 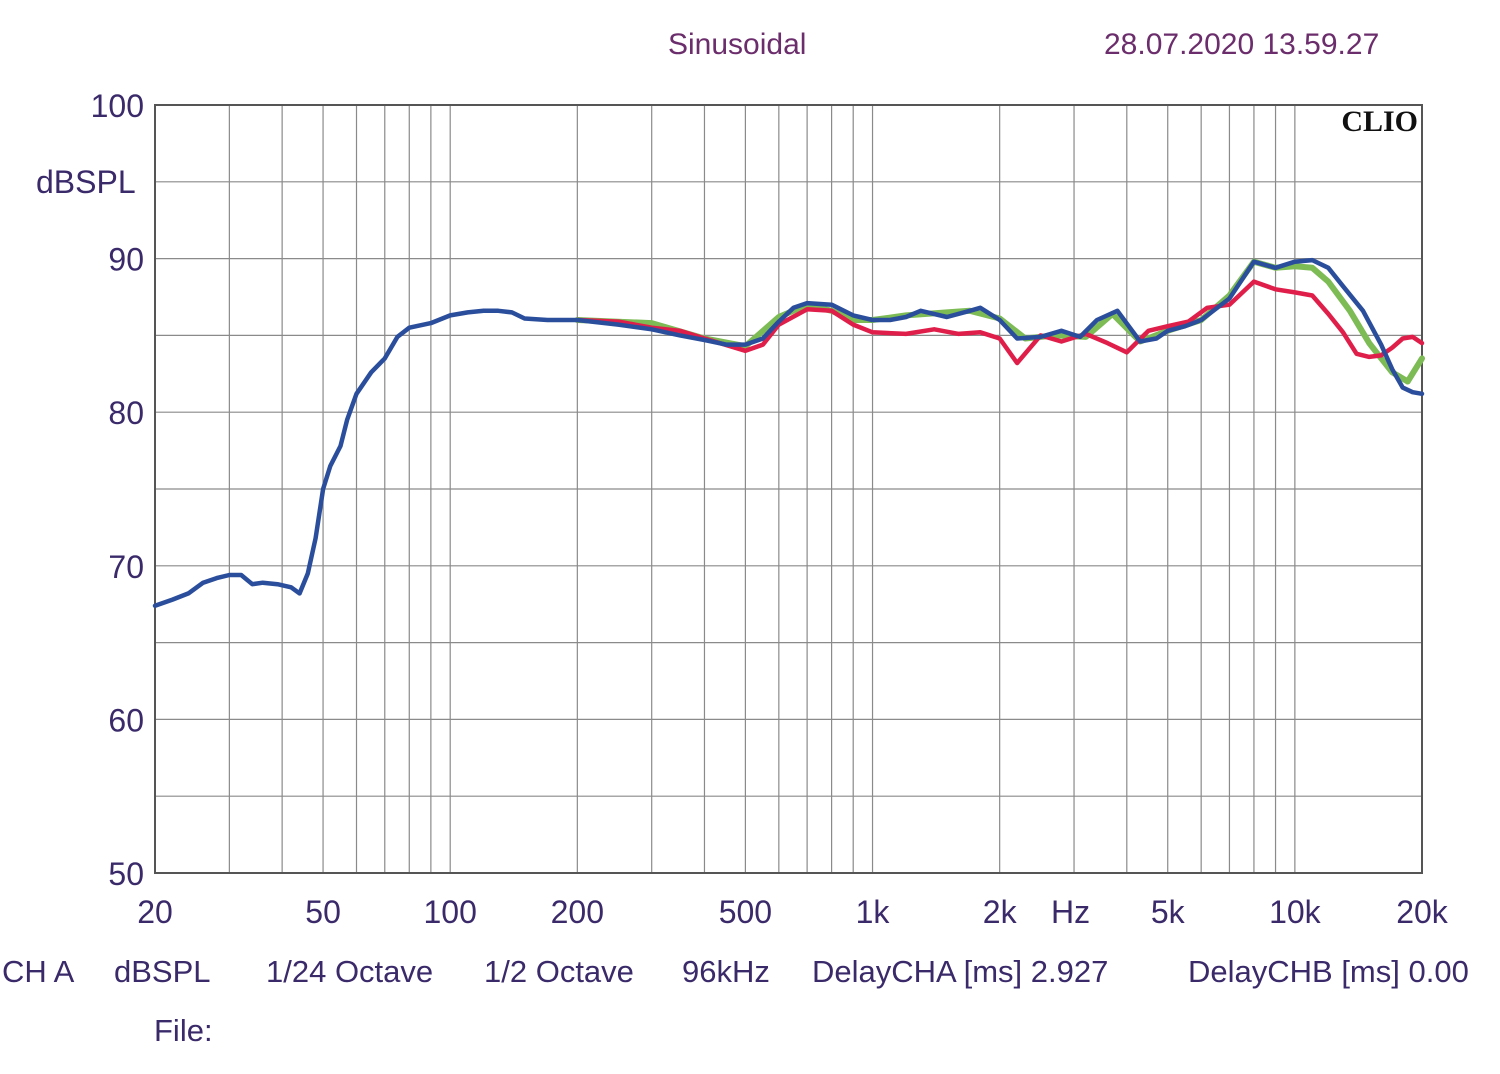 I want to click on x-tick-label: 20, so click(x=155, y=912).